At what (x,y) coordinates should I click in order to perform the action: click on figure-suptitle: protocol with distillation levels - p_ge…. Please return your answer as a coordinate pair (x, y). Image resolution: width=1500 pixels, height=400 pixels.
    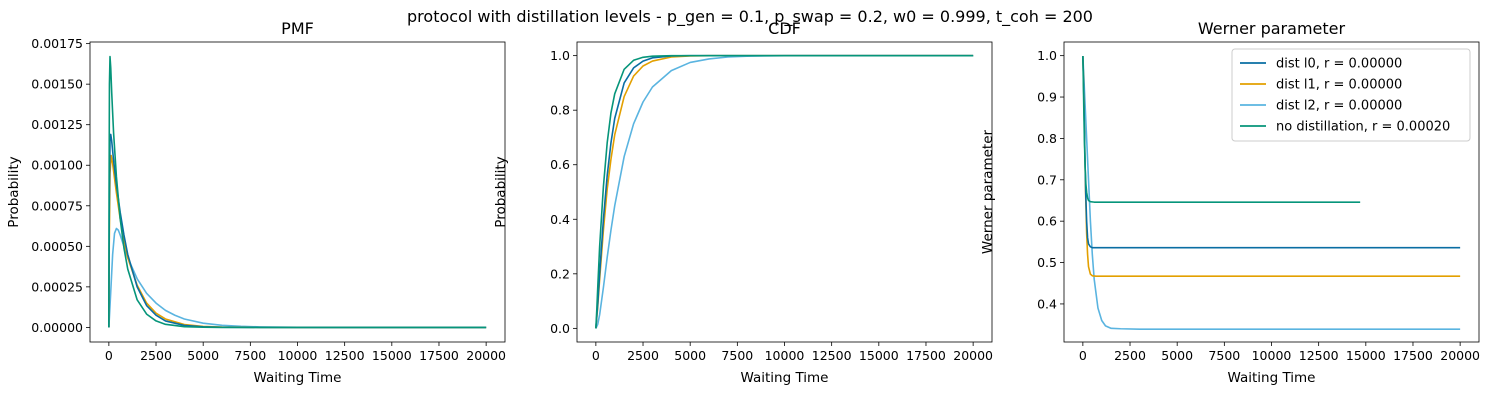
    Looking at the image, I should click on (750, 17).